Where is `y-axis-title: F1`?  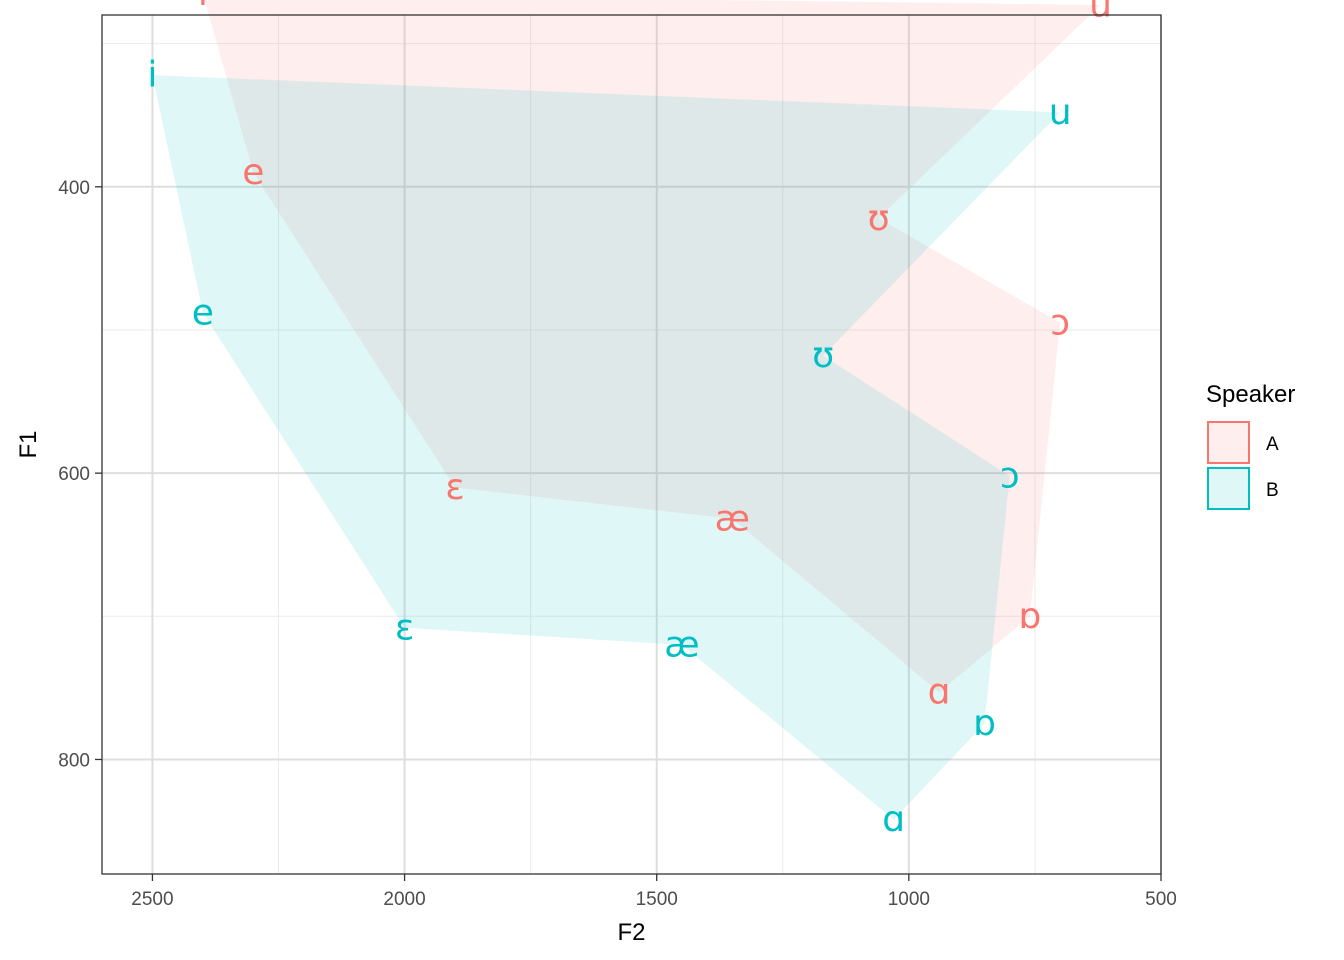 y-axis-title: F1 is located at coordinates (28, 444).